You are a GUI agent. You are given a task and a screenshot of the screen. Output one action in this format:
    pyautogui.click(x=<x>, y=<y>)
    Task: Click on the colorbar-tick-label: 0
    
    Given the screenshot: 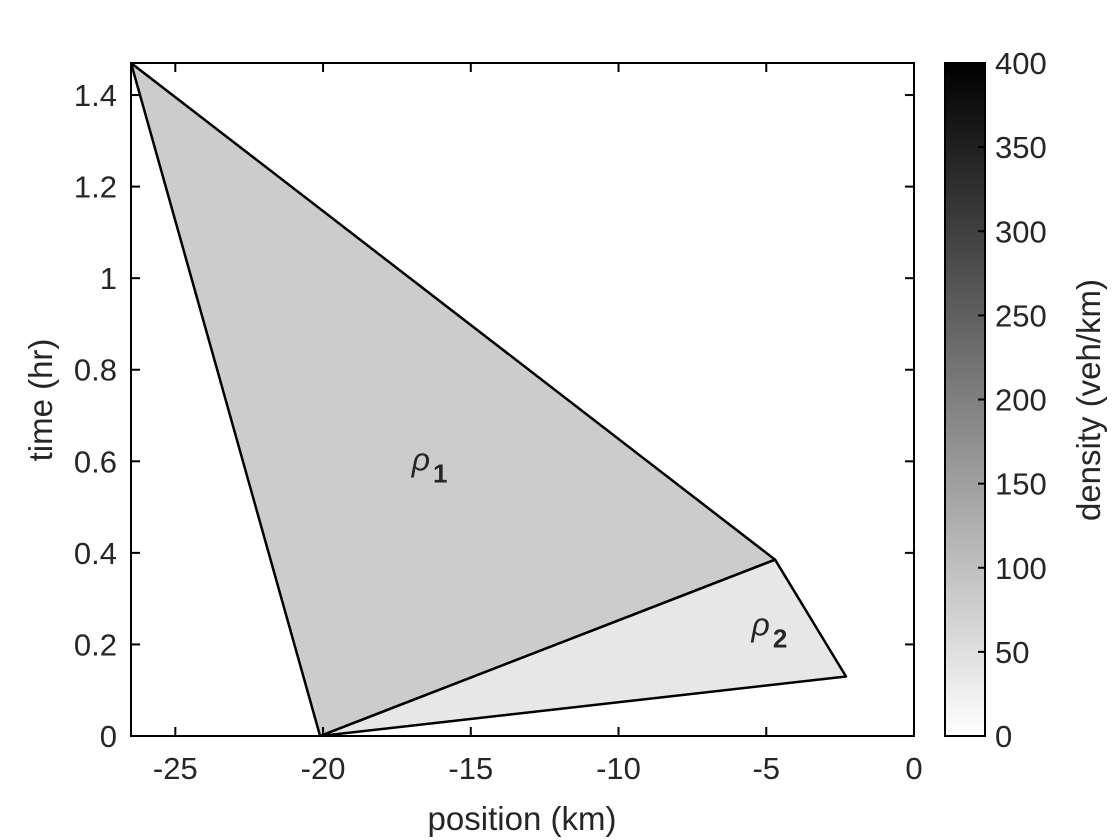 What is the action you would take?
    pyautogui.click(x=1003, y=736)
    